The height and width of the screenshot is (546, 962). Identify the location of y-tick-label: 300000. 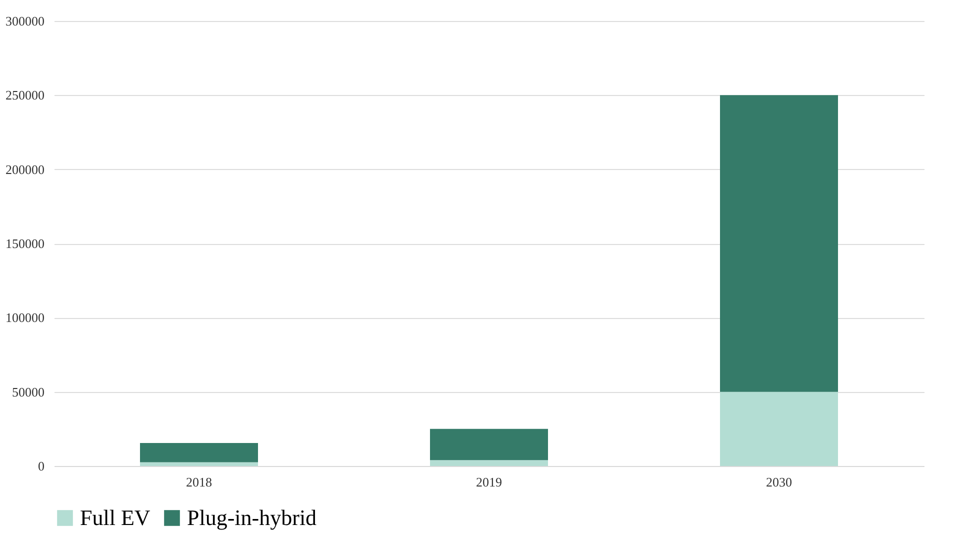
(25, 21).